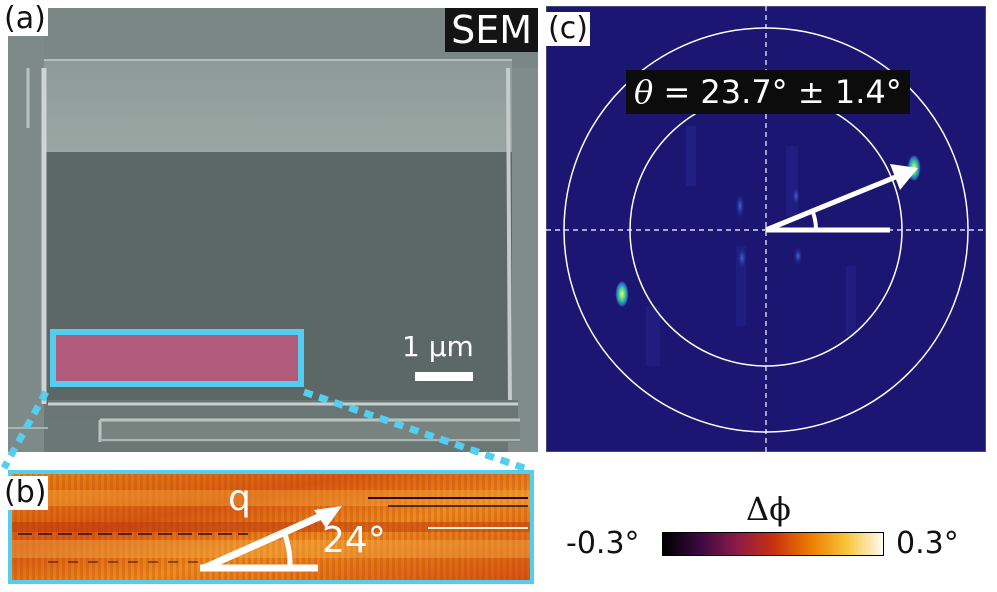  Describe the element at coordinates (444, 376) in the screenshot. I see `scale-bar` at that location.